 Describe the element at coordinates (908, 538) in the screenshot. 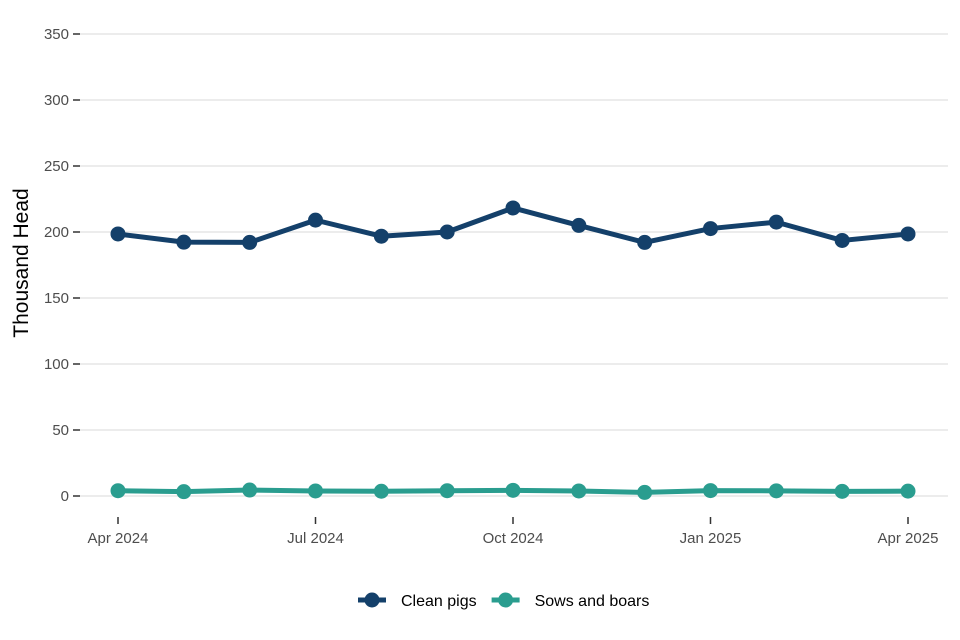

I see `x-tick-label: Apr 2025` at that location.